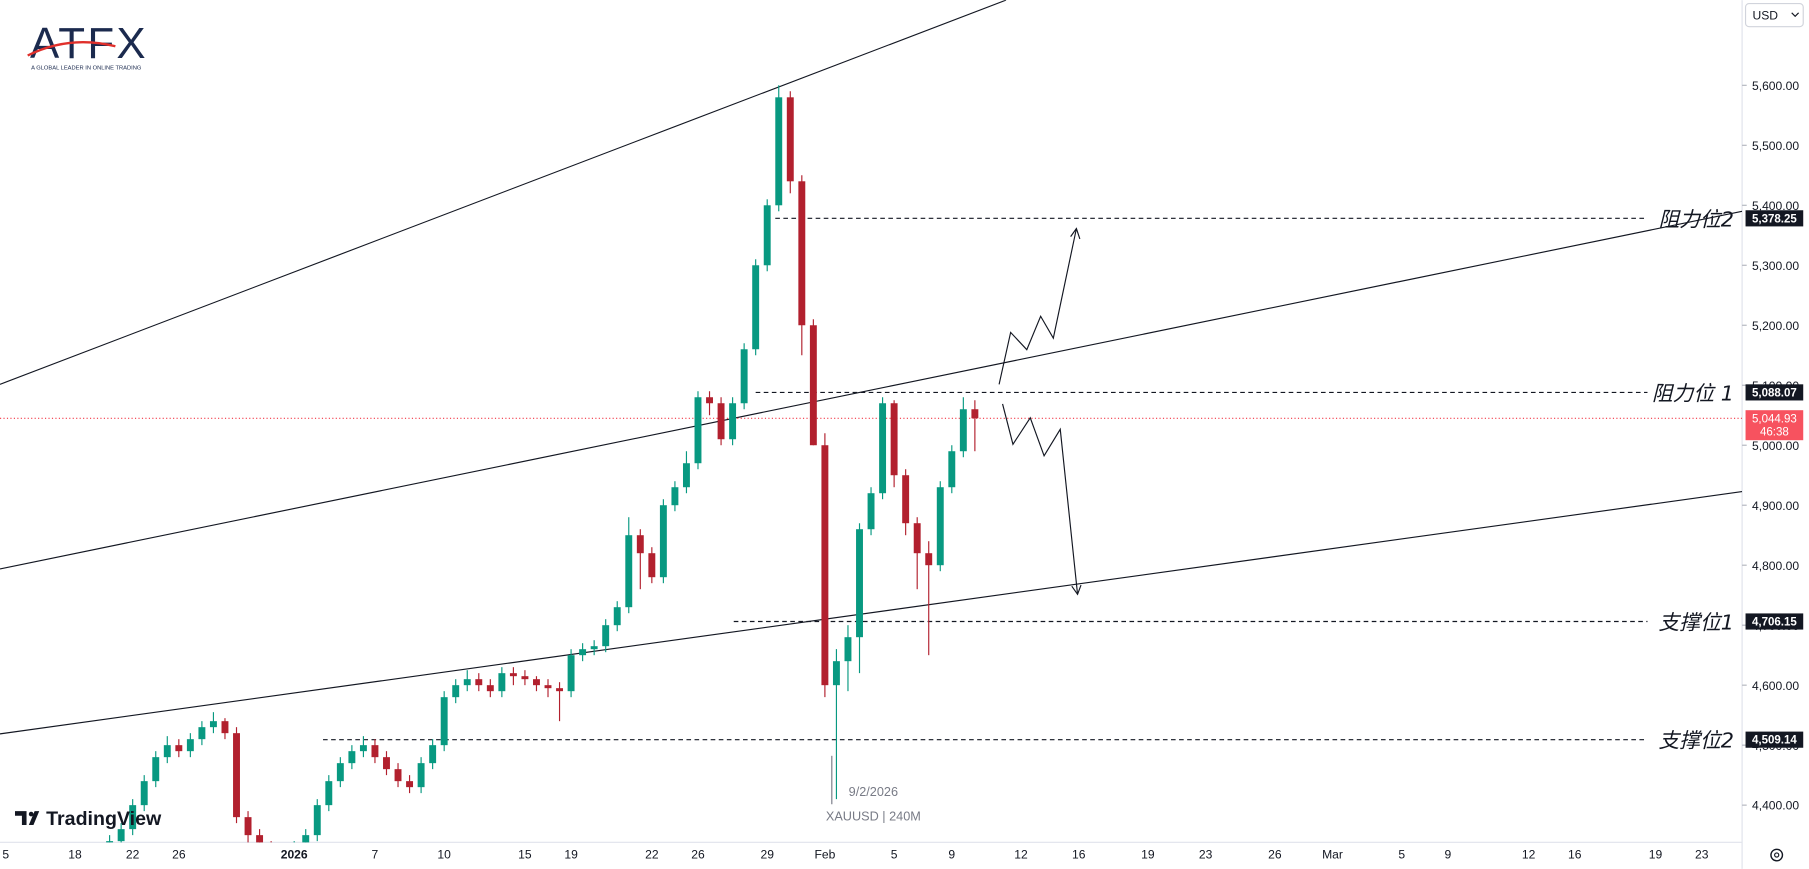 The image size is (1809, 869). Describe the element at coordinates (525, 854) in the screenshot. I see `x-tick-label: 15` at that location.